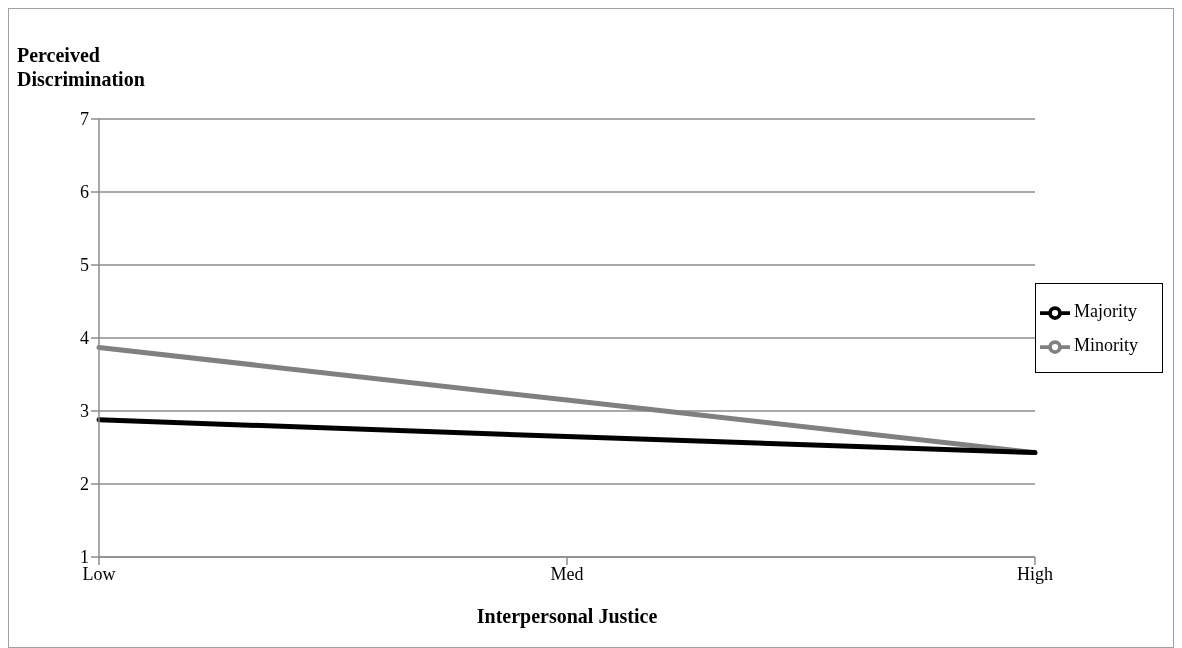  Describe the element at coordinates (84, 411) in the screenshot. I see `y-tick-label: 3` at that location.